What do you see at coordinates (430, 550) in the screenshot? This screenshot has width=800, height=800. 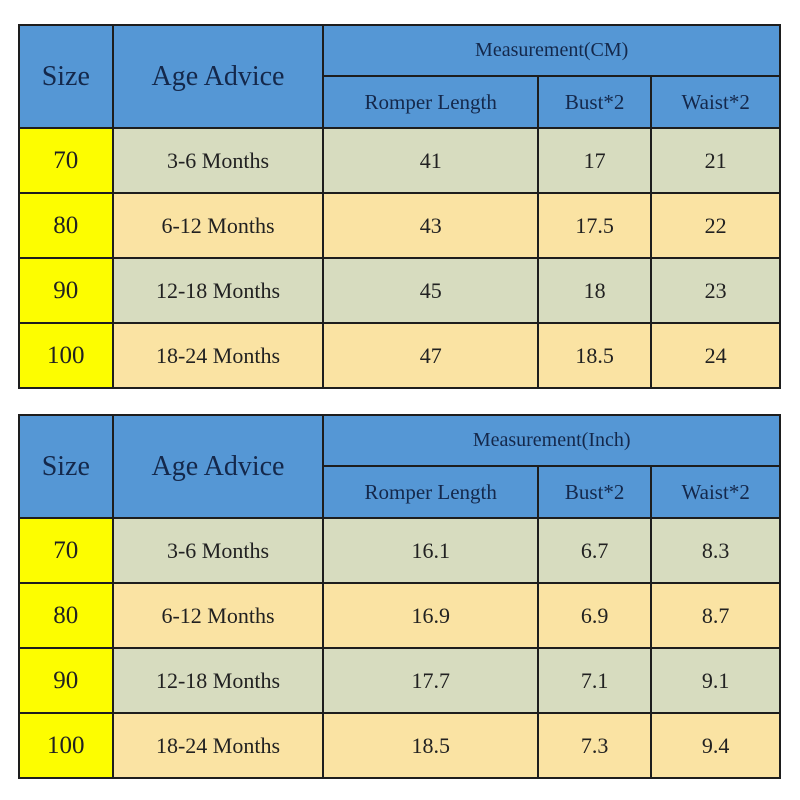 I see `romper-length-cell: 16.1` at bounding box center [430, 550].